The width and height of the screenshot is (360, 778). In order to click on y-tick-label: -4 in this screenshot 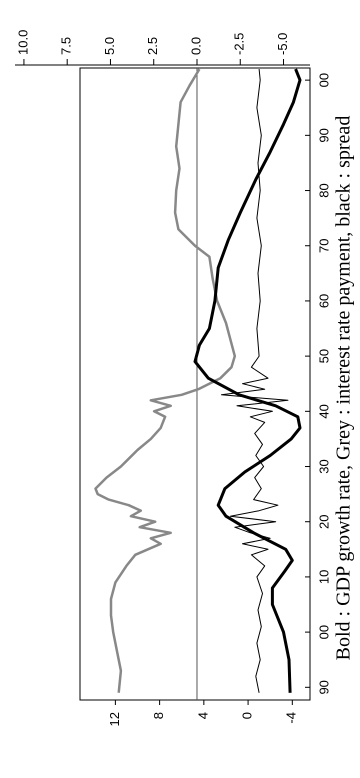, I will do `click(291, 718)`.